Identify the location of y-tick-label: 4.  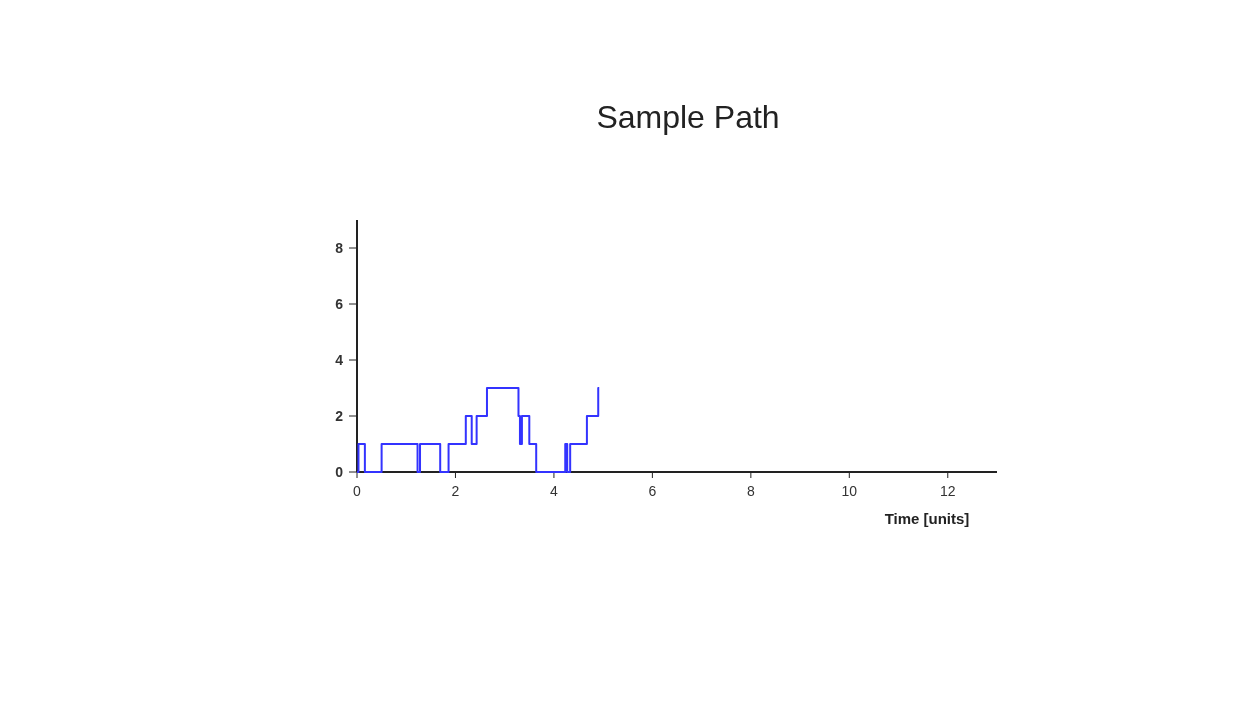
(339, 360).